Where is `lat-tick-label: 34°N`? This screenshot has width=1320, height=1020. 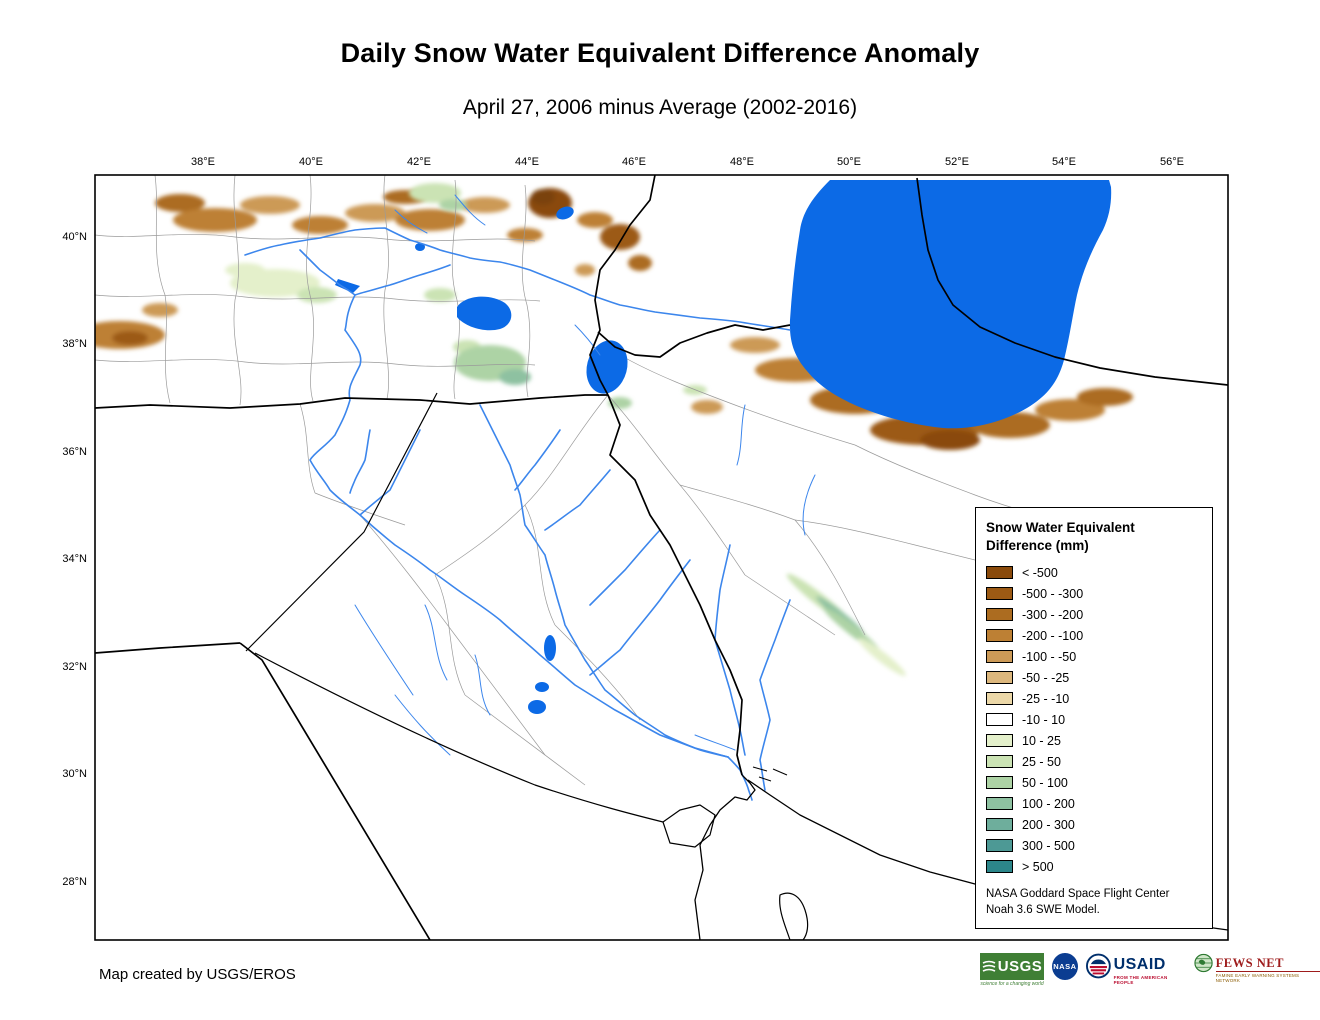
lat-tick-label: 34°N is located at coordinates (74, 559).